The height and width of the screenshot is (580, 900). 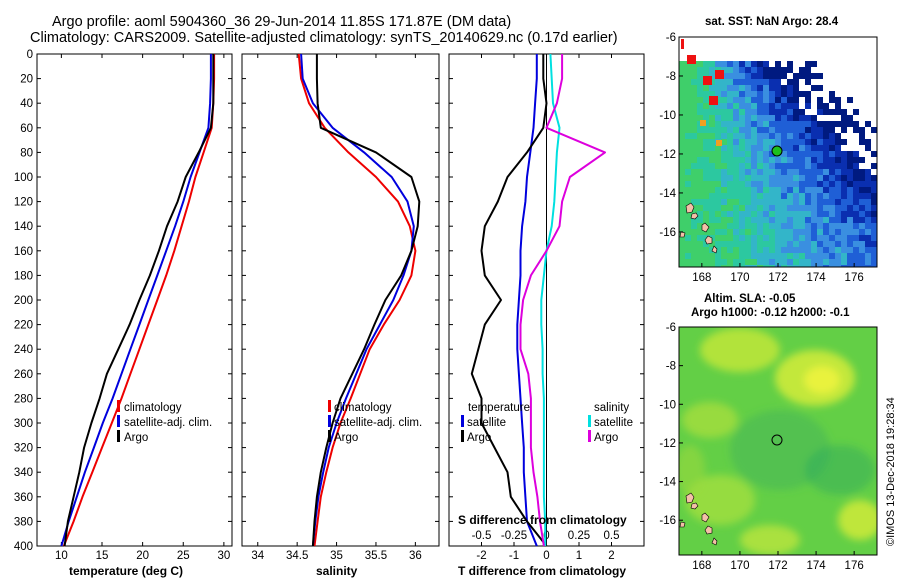 I want to click on depth-tick-label: 300, so click(x=23, y=424).